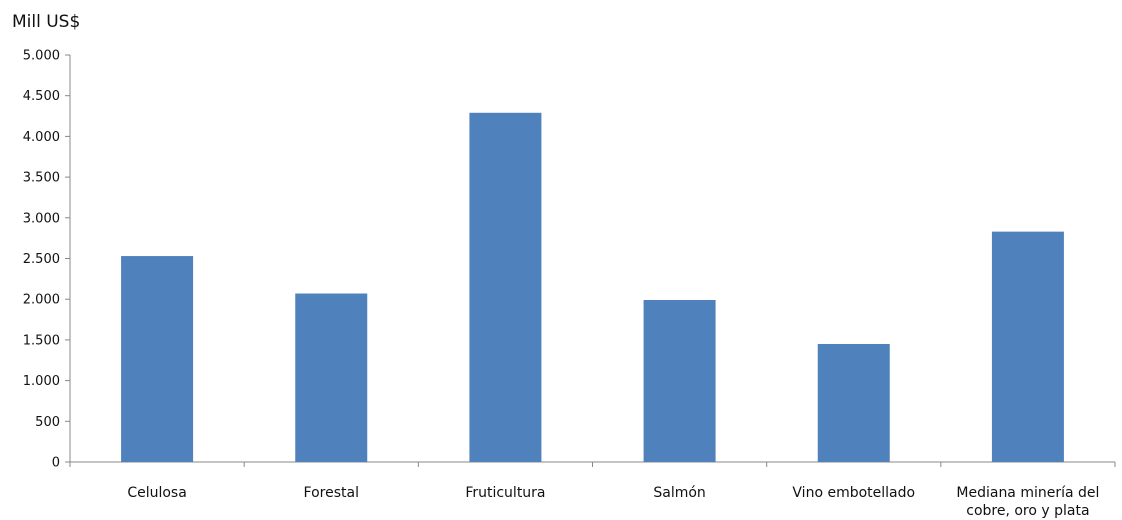  What do you see at coordinates (156, 493) in the screenshot?
I see `x-tick-label: Celulosa` at bounding box center [156, 493].